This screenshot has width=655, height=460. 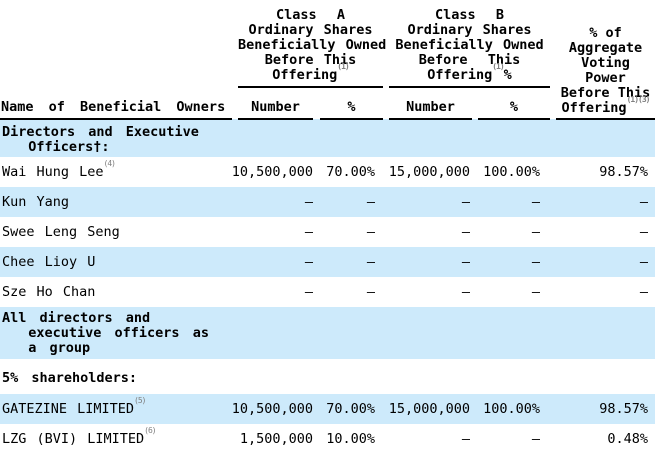 I want to click on class-a-percent-value: 70.00%, so click(x=350, y=409).